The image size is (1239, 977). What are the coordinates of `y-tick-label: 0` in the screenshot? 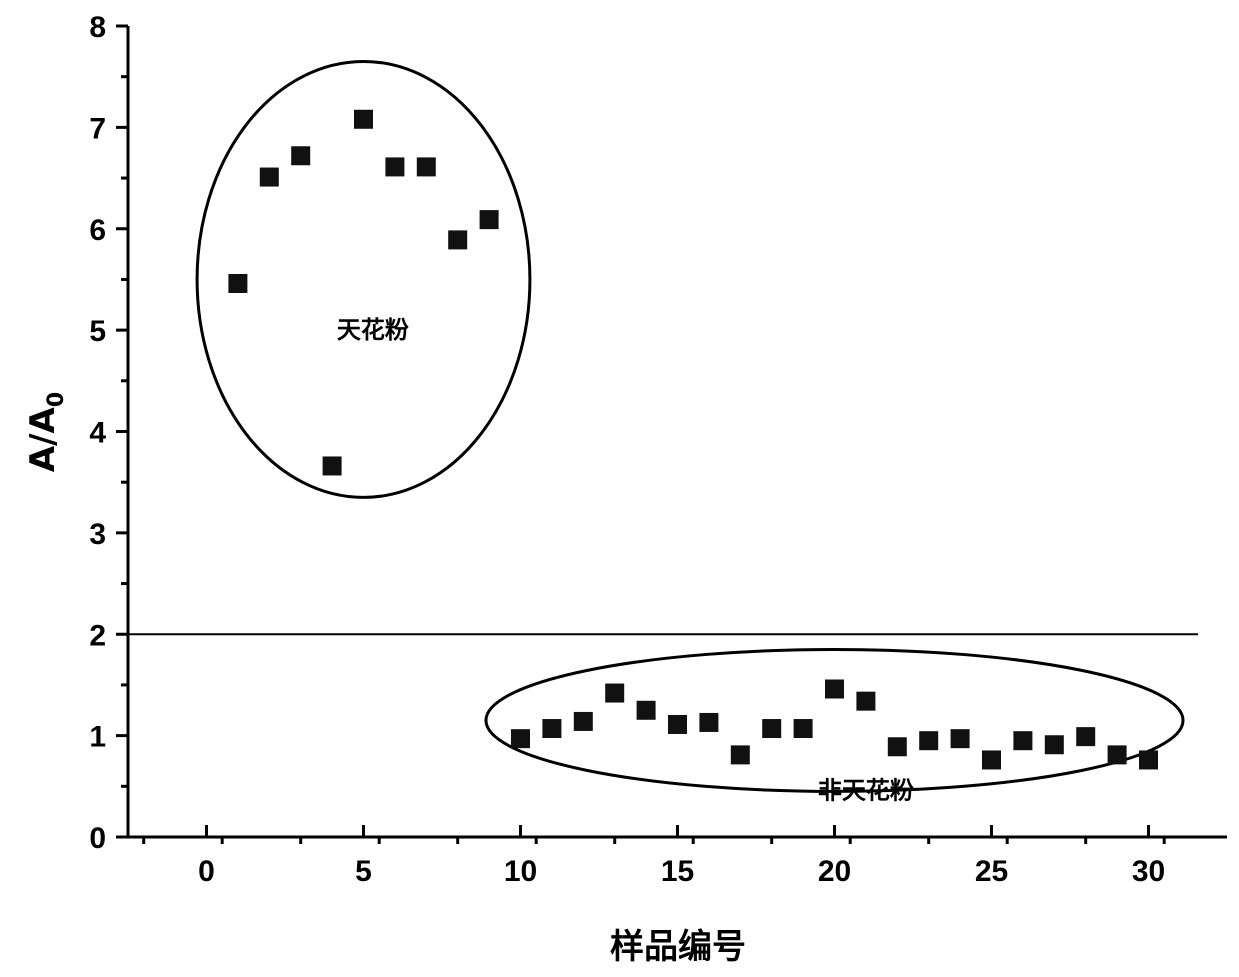 It's located at (97, 838).